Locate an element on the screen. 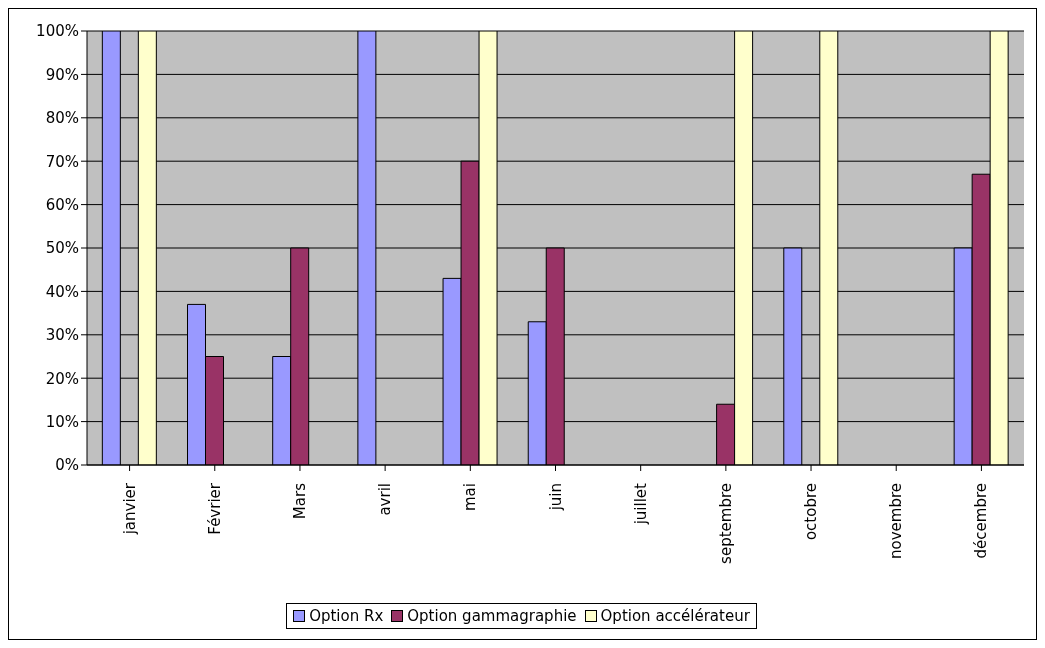 The width and height of the screenshot is (1045, 648). y-tick-label: 40% is located at coordinates (62, 291).